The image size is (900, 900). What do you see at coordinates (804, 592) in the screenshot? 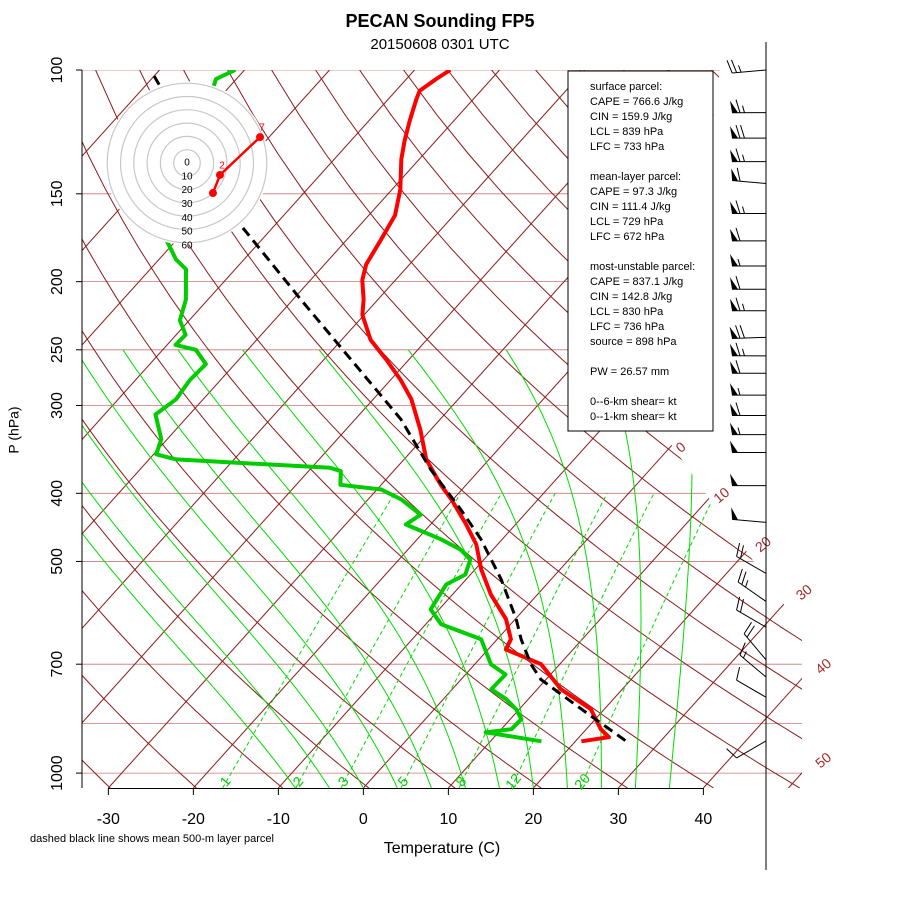
I see `isotherm-label: 30` at bounding box center [804, 592].